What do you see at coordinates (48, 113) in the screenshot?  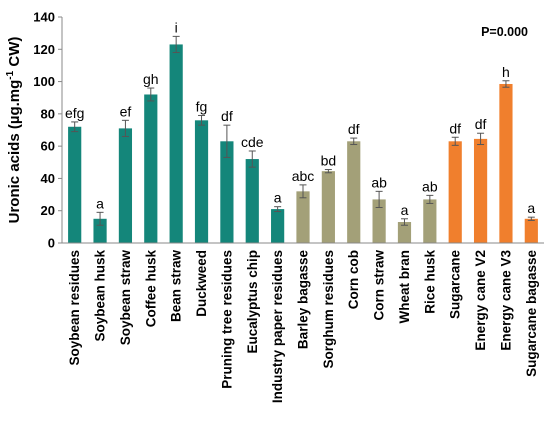 I see `y-tick-label: 80` at bounding box center [48, 113].